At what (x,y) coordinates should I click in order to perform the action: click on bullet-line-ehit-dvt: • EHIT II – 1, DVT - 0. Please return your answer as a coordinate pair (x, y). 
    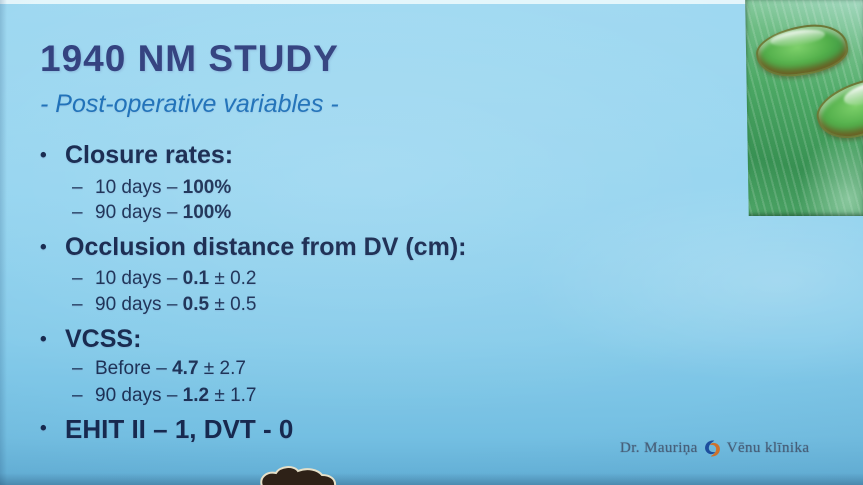
    Looking at the image, I should click on (166, 429).